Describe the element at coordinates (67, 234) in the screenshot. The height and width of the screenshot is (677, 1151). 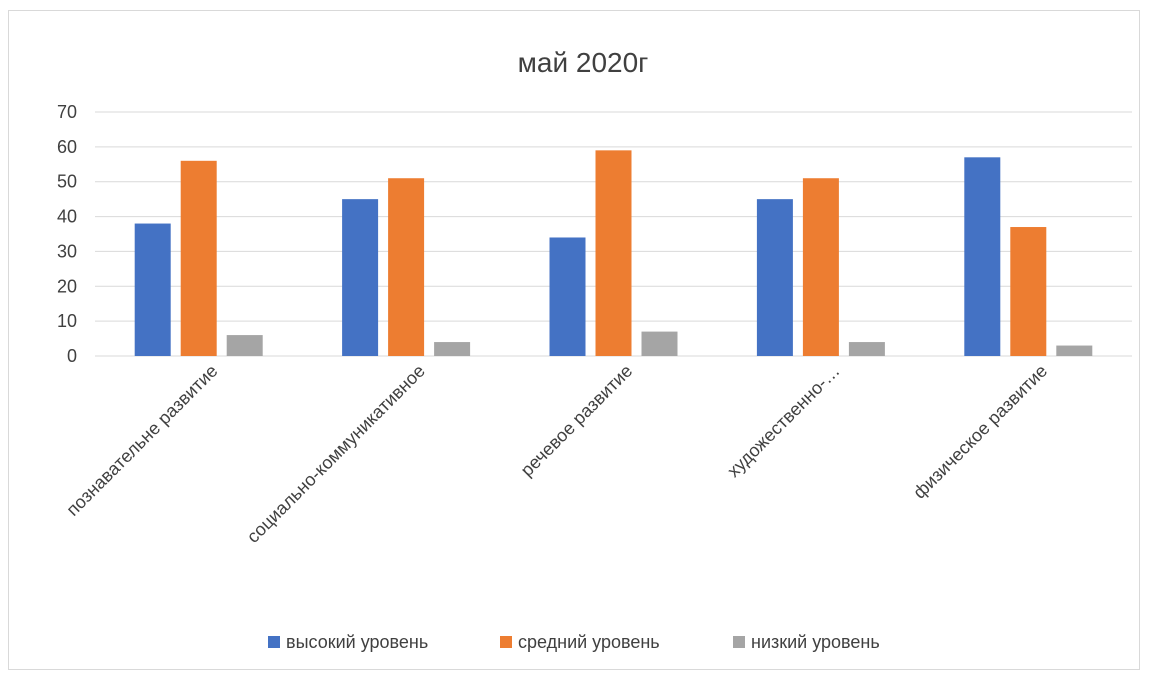
I see `y-axis: 0 10 20 30 40 50 60 70` at that location.